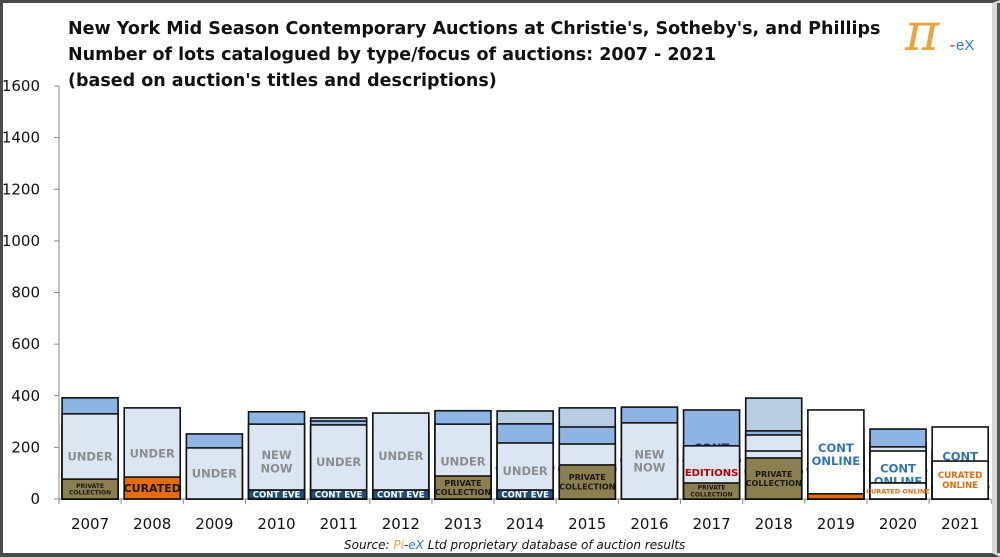 Image resolution: width=1000 pixels, height=557 pixels. I want to click on bar-2009: FIRST OPENCONTUNDER, so click(214, 466).